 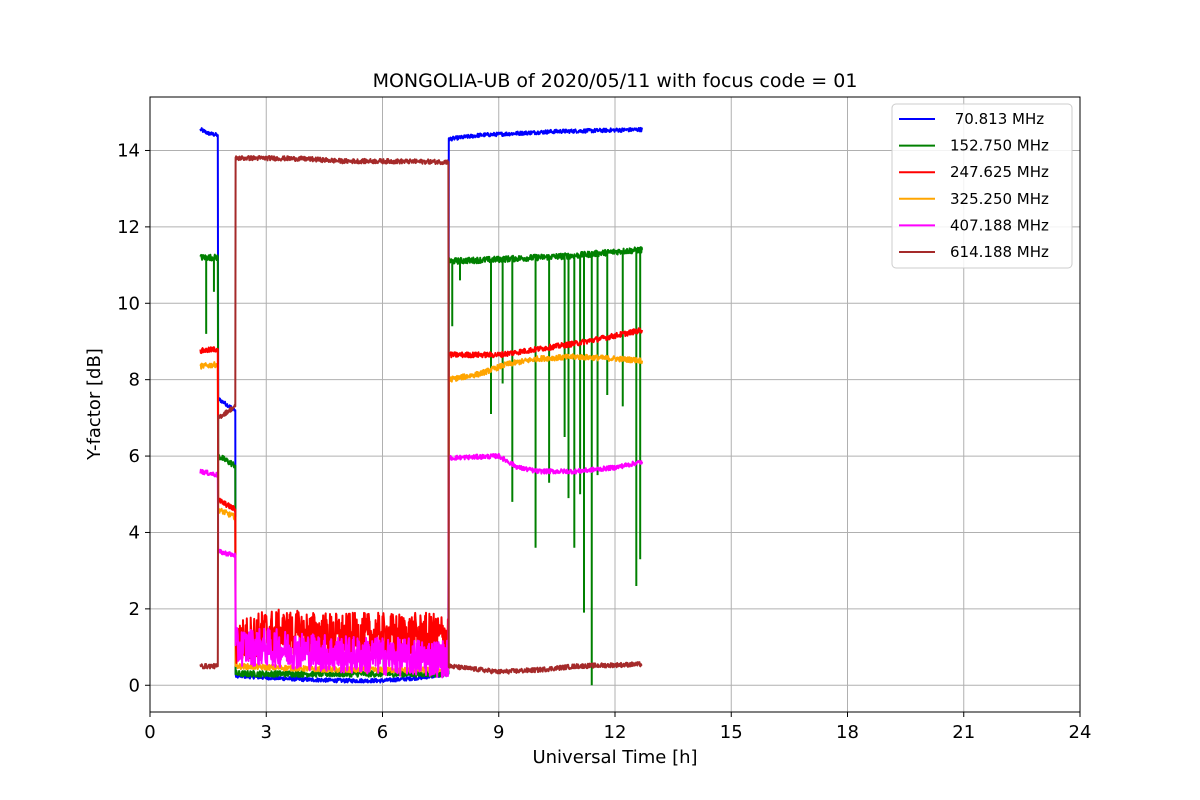 What do you see at coordinates (999, 225) in the screenshot?
I see `legend-entry: 407.188 MHz` at bounding box center [999, 225].